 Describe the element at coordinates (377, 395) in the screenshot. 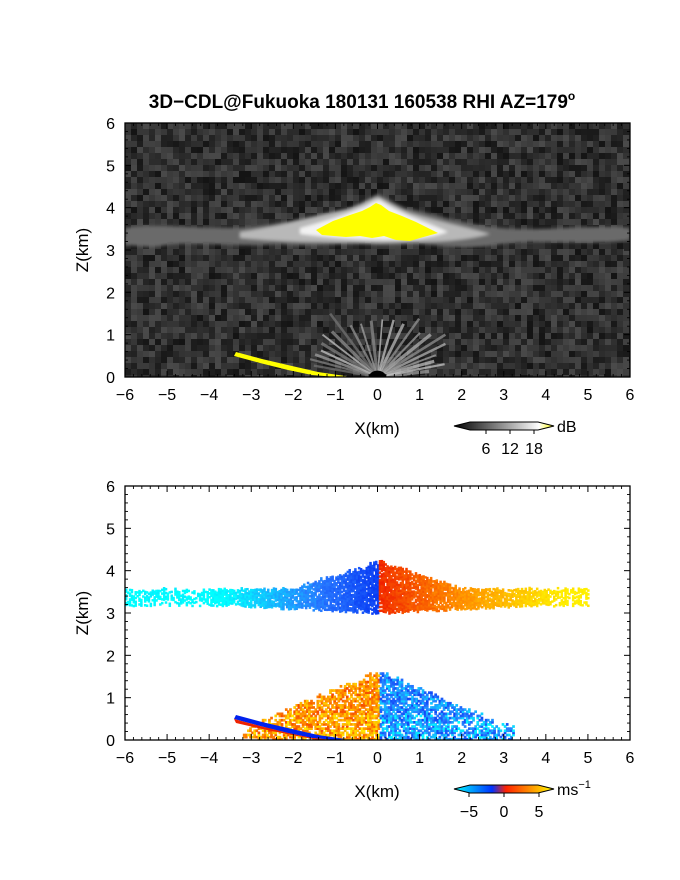

I see `x-tick-label: 0` at that location.